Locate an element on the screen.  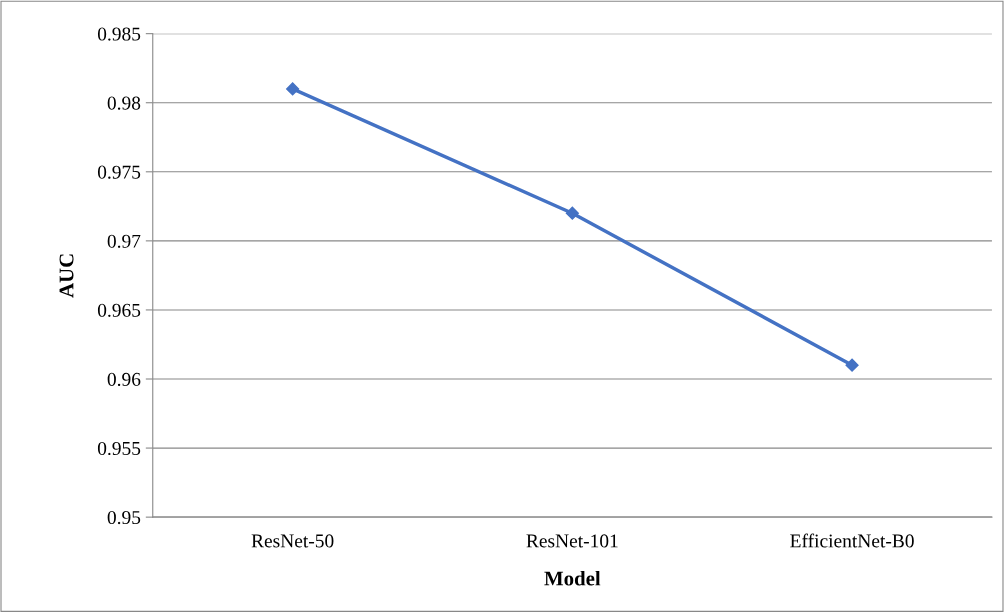
x-tick-label: EfficientNet-B0 is located at coordinates (852, 540).